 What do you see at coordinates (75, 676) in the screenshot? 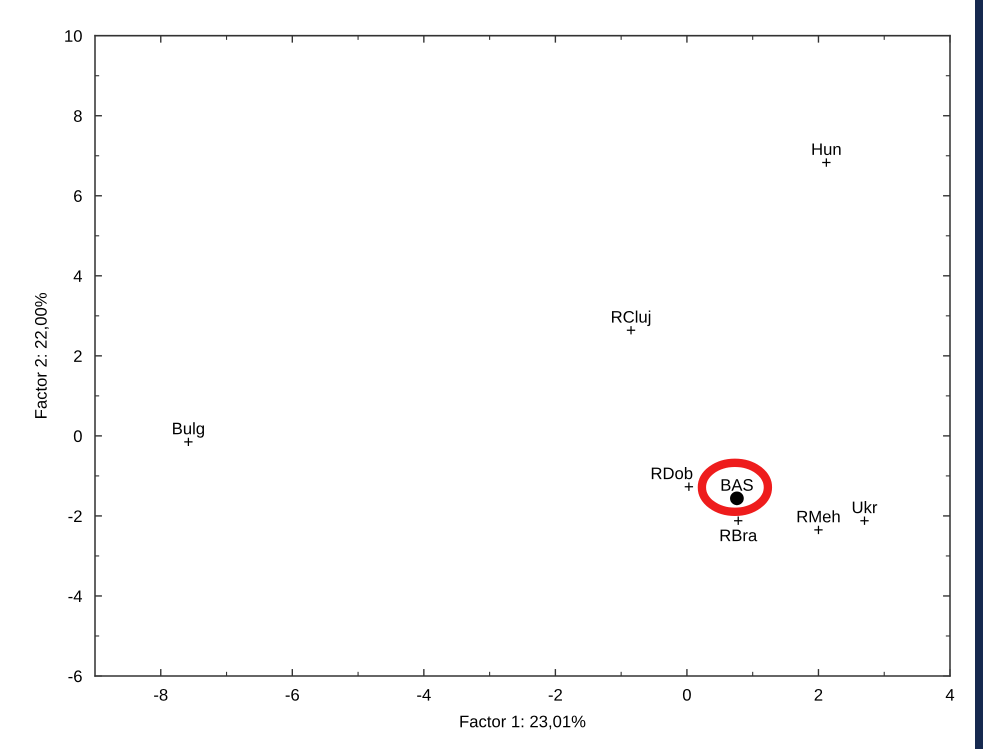
I see `y-tick-label: -6` at bounding box center [75, 676].